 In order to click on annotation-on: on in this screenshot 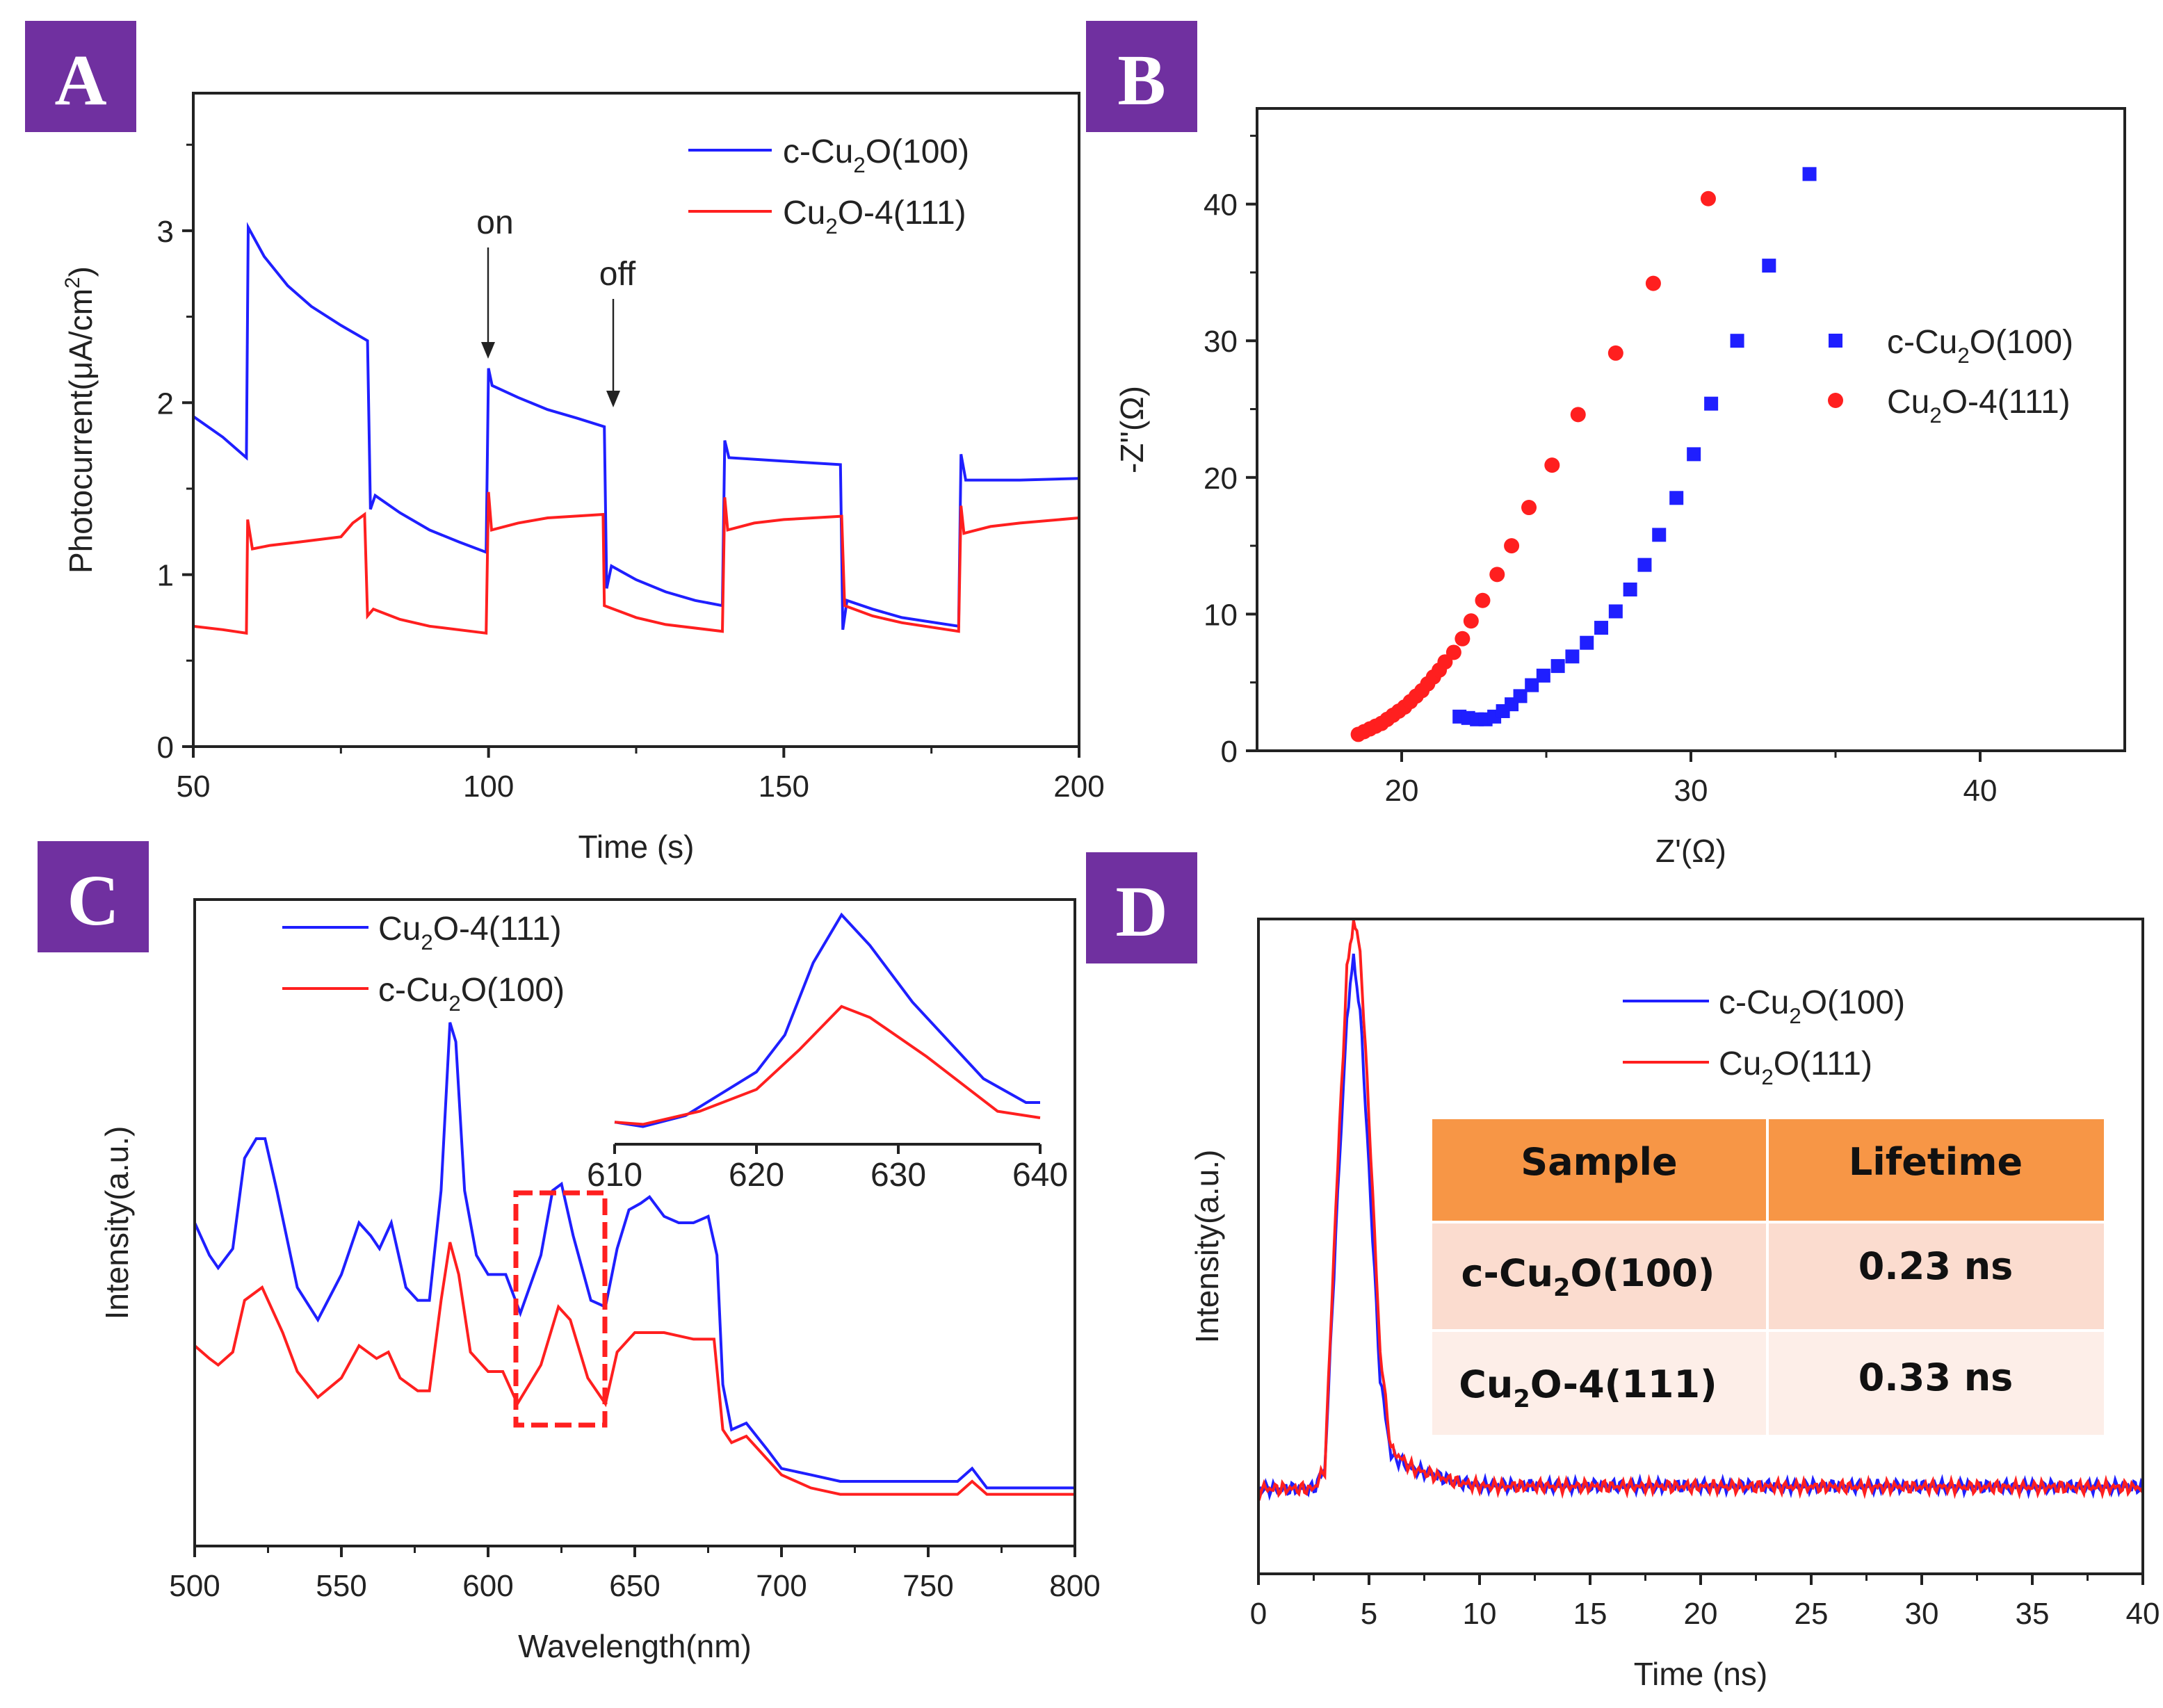, I will do `click(494, 223)`.